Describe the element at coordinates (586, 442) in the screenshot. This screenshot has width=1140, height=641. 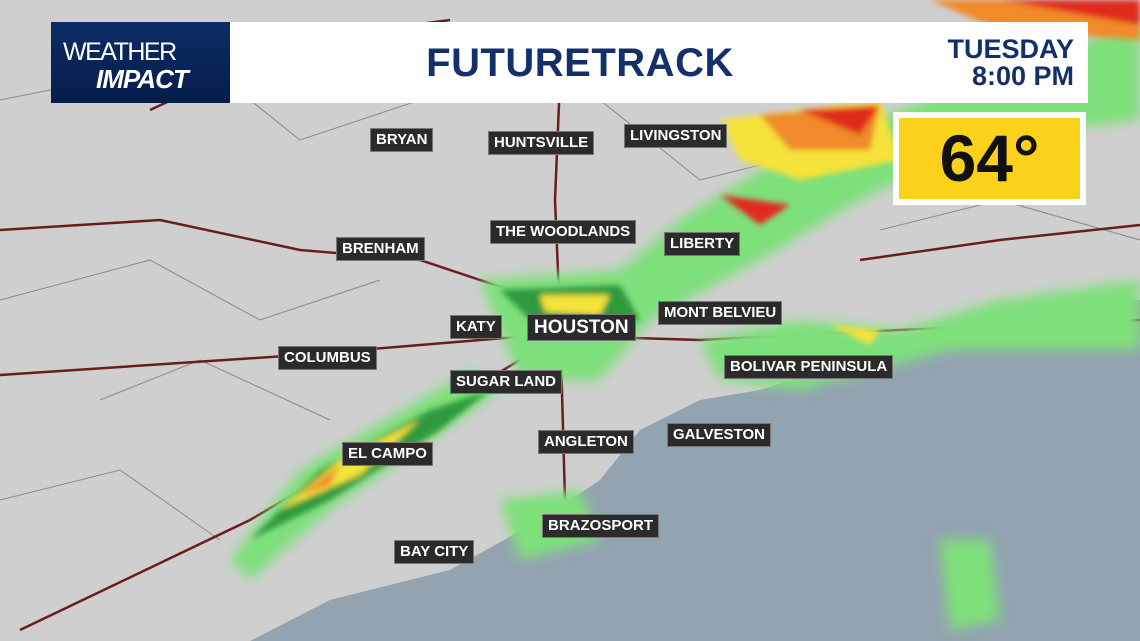
I see `city-label: ANGLETON` at that location.